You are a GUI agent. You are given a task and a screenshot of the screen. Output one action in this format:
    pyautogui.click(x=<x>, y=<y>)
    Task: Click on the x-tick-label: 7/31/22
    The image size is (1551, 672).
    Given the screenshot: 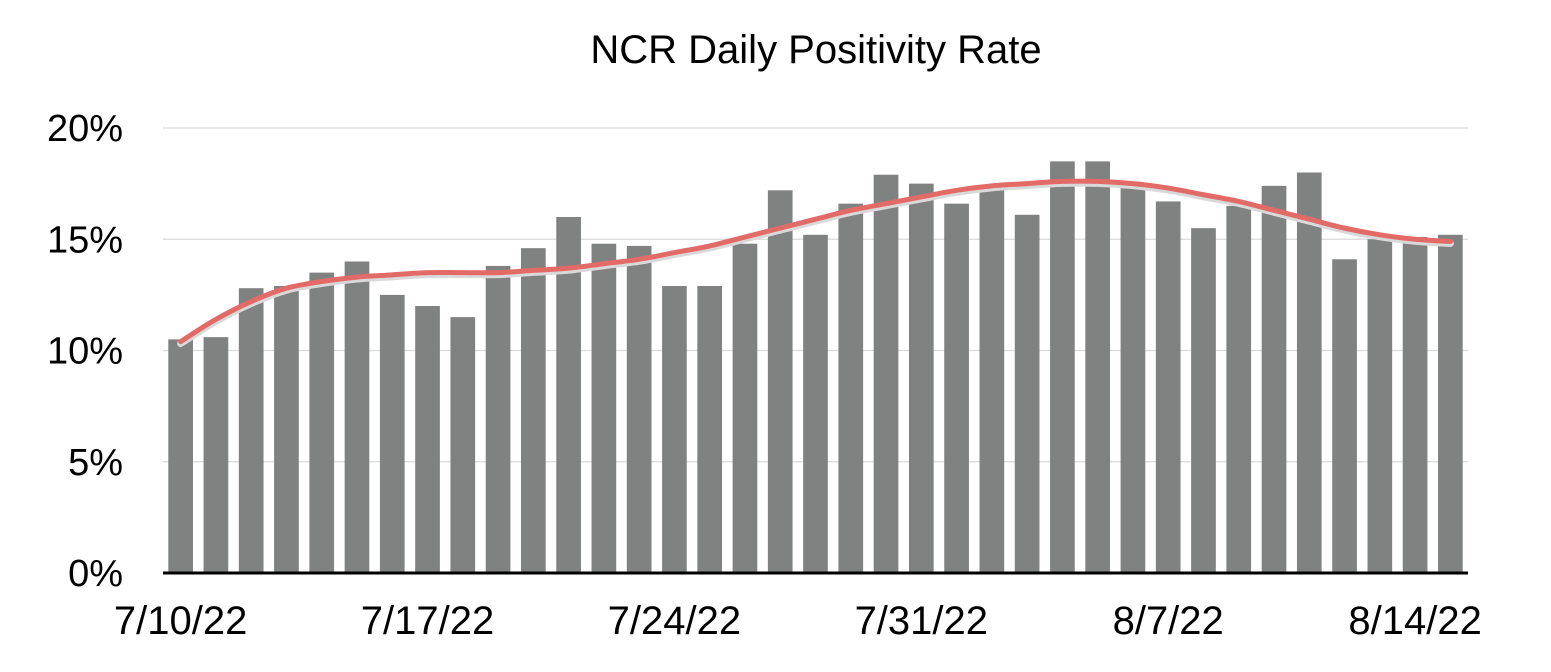 What is the action you would take?
    pyautogui.click(x=921, y=621)
    